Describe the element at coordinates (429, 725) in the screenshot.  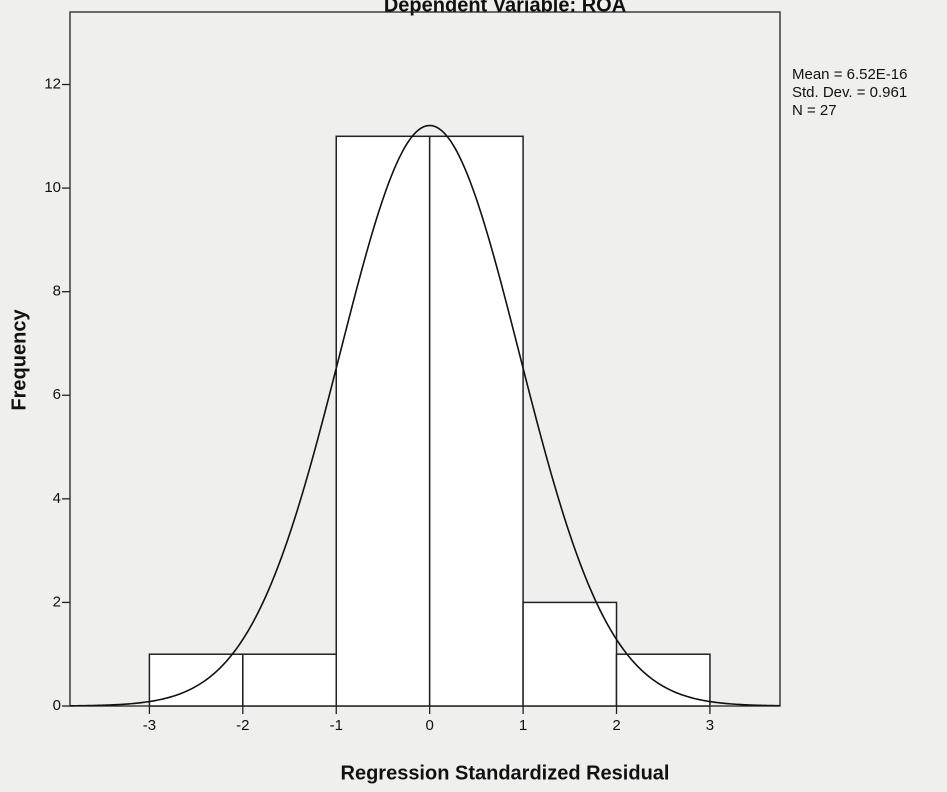
I see `x-tick-label: 0` at that location.